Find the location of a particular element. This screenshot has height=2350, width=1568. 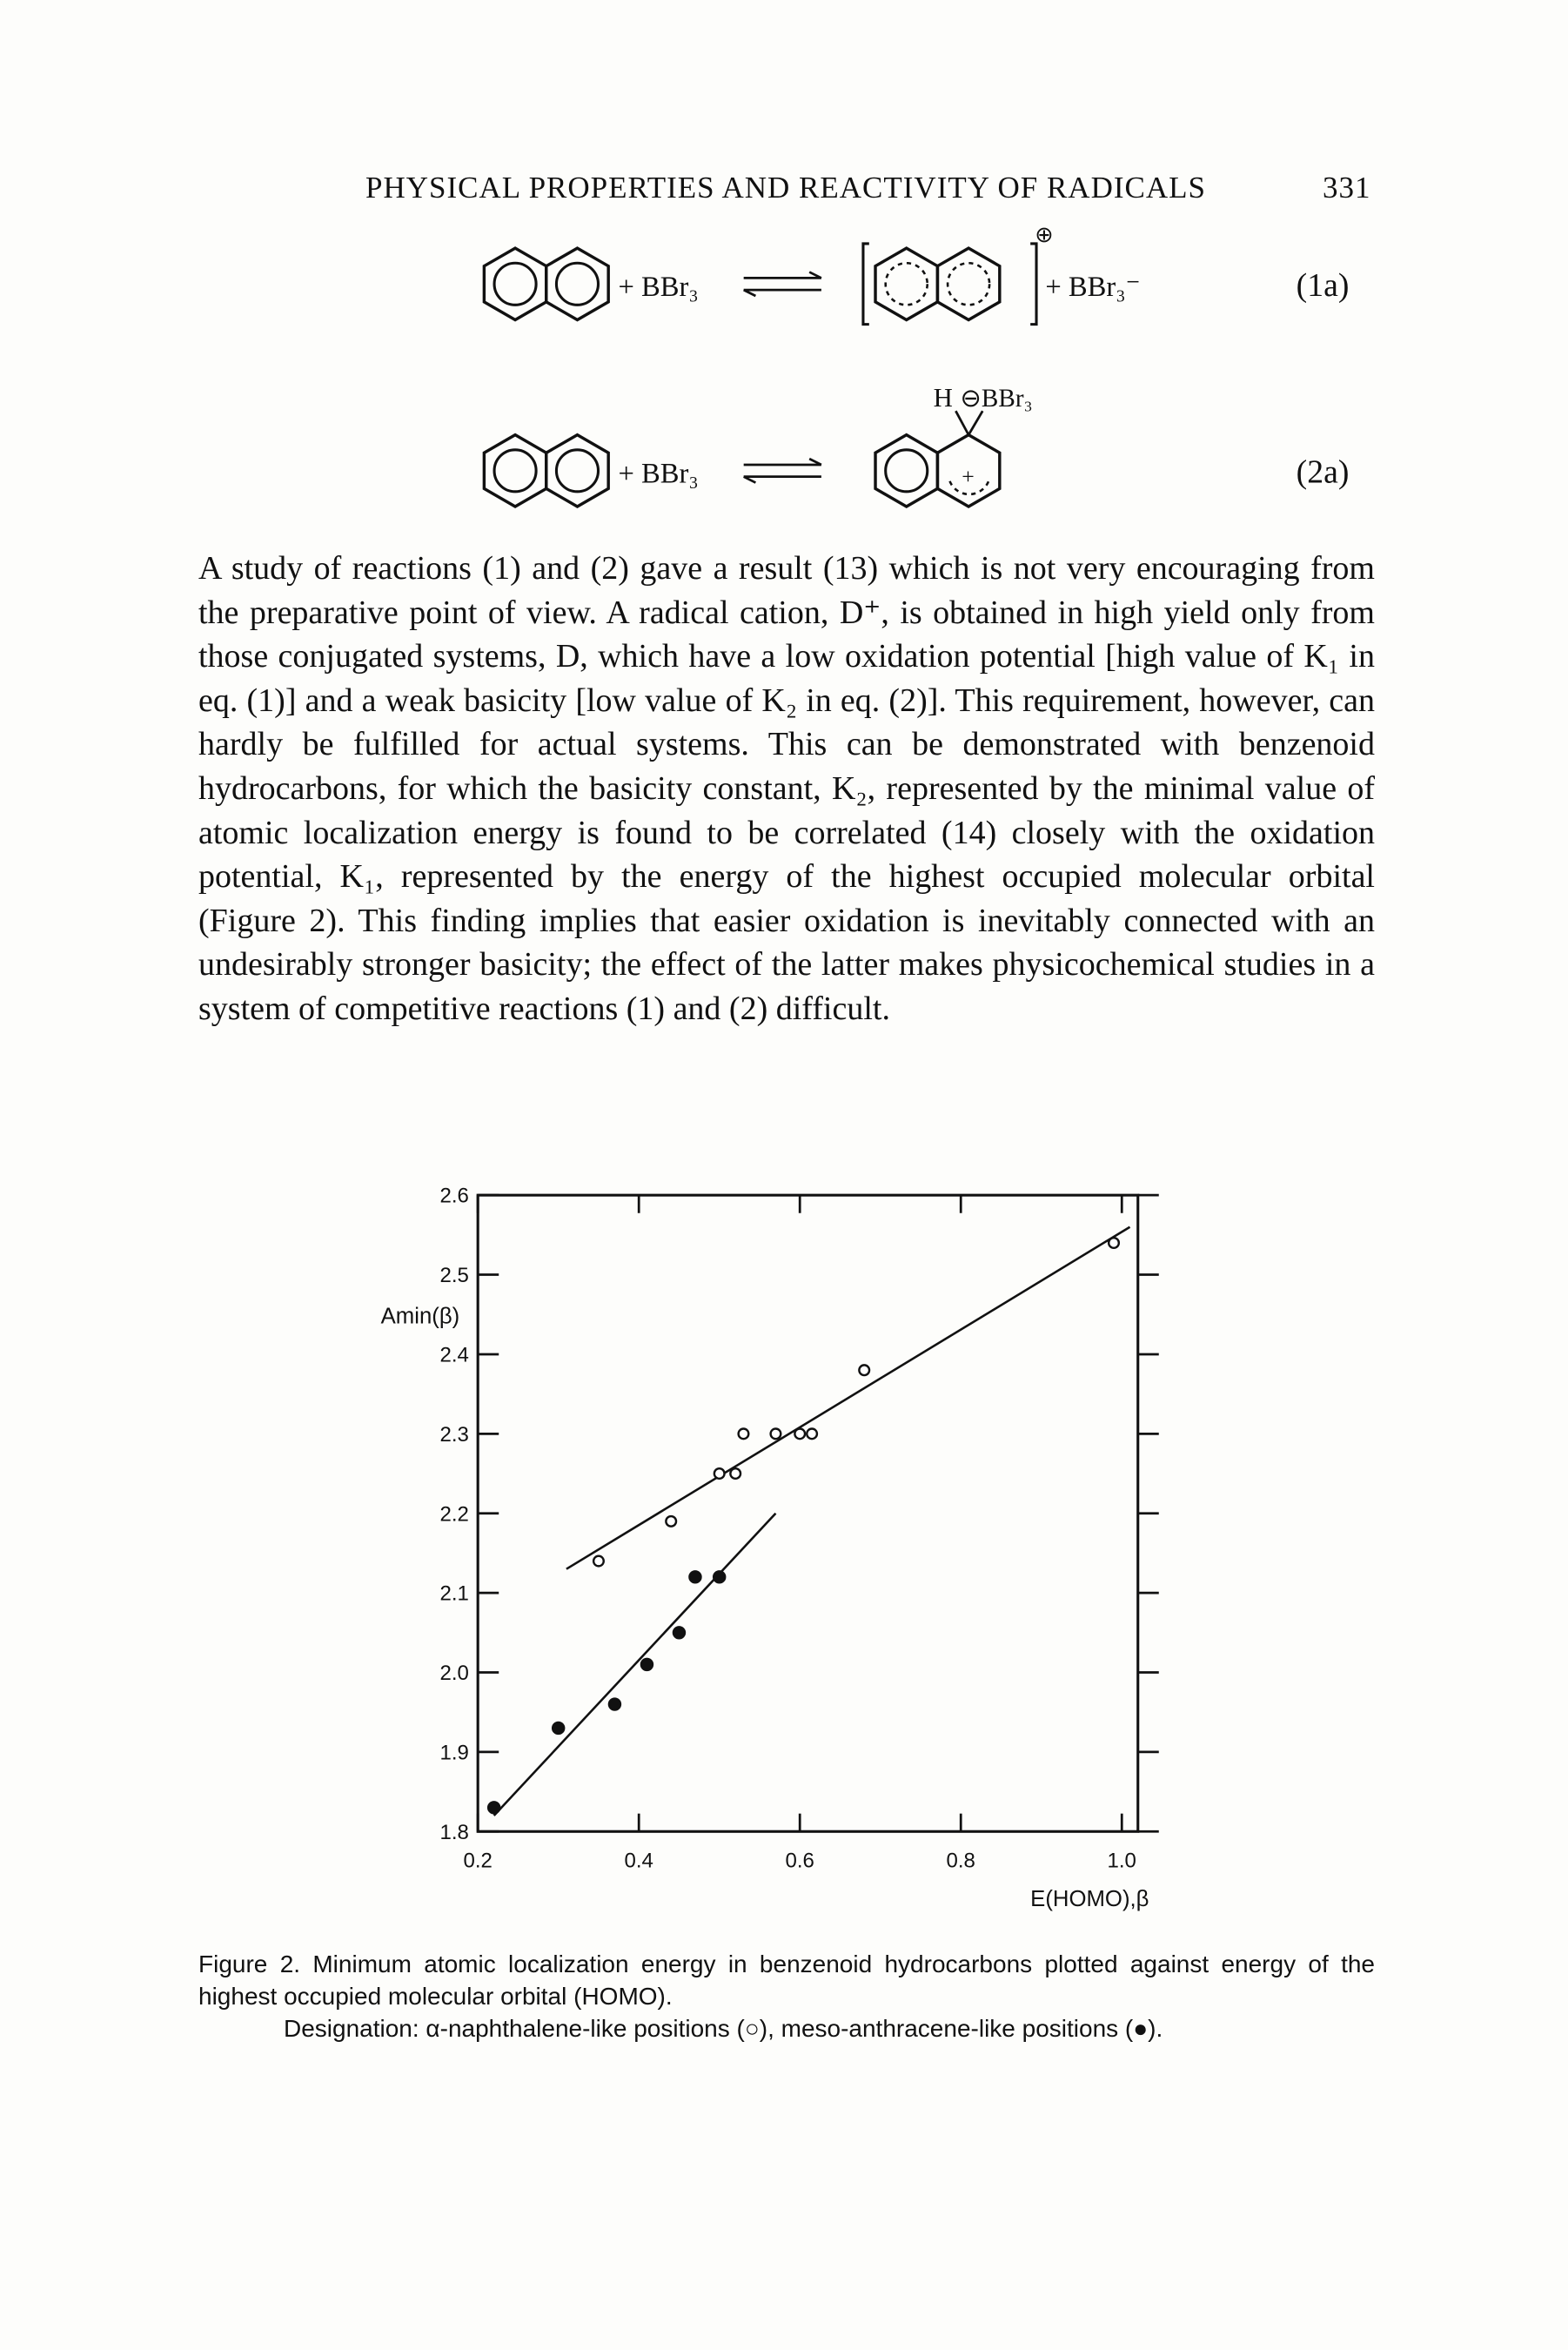

equation-number: (2a) is located at coordinates (1323, 473).